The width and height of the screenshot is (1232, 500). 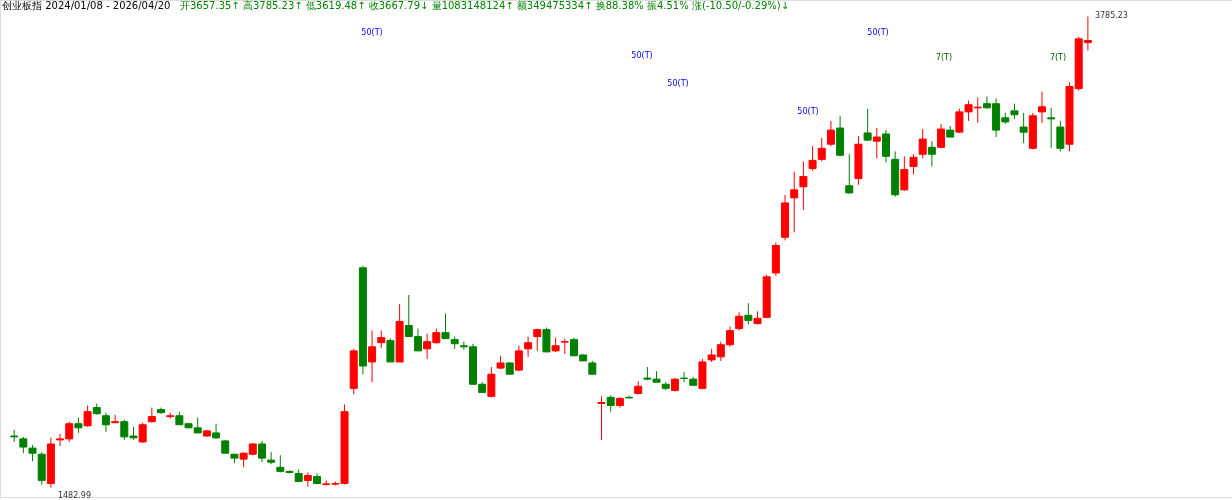 What do you see at coordinates (1111, 16) in the screenshot?
I see `text: 3785.23` at bounding box center [1111, 16].